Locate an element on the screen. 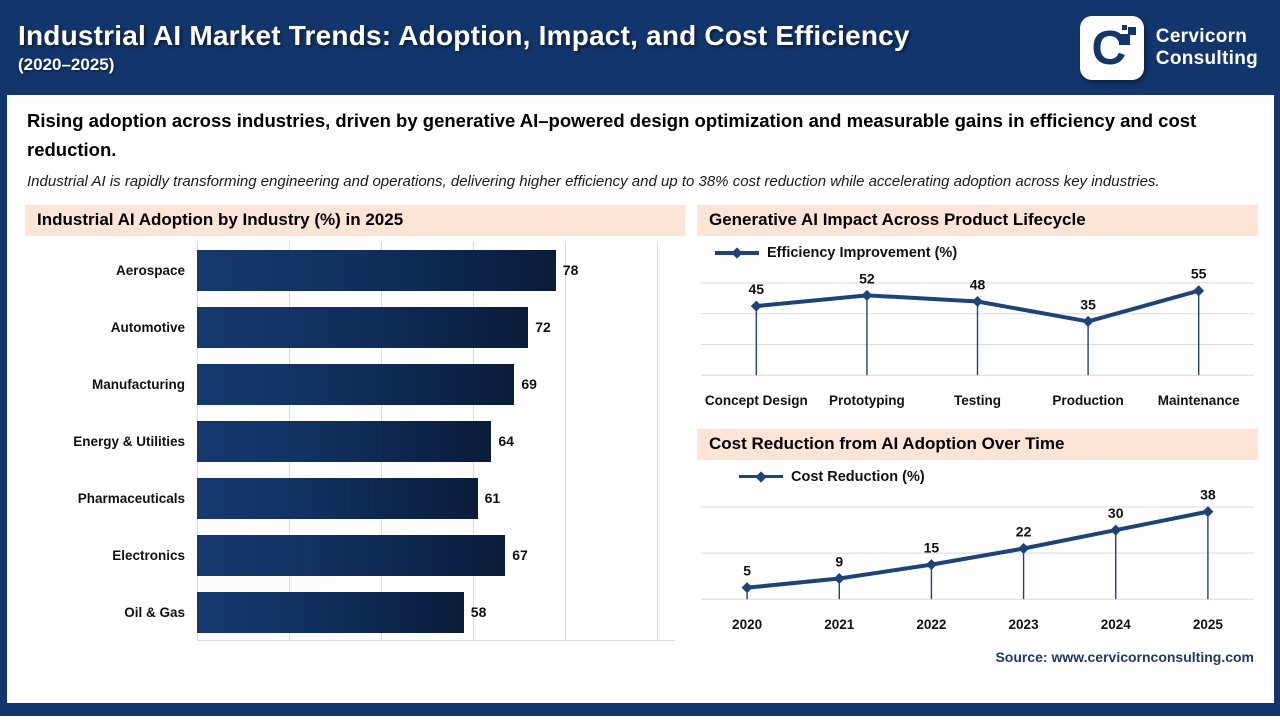 This screenshot has width=1280, height=720. bar-category-label: Pharmaceuticals is located at coordinates (131, 498).